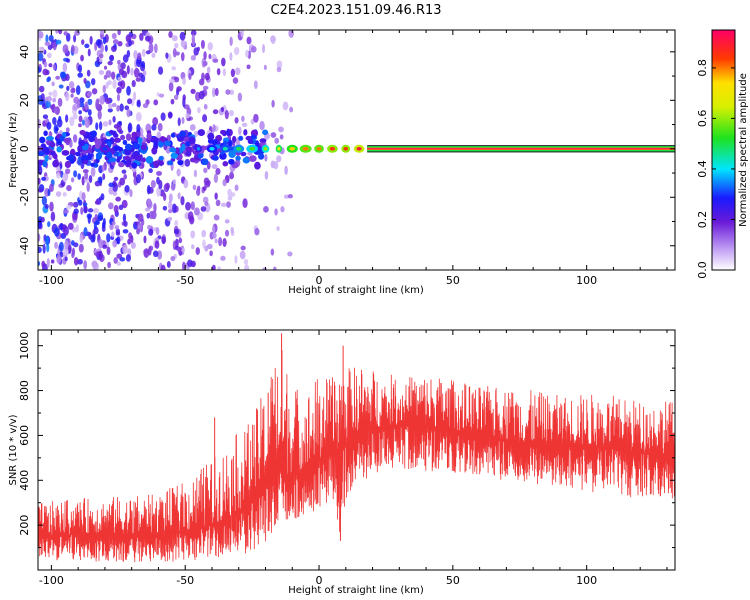 This screenshot has height=600, width=750. Describe the element at coordinates (702, 220) in the screenshot. I see `colorbar-tick-label: 0.2` at that location.